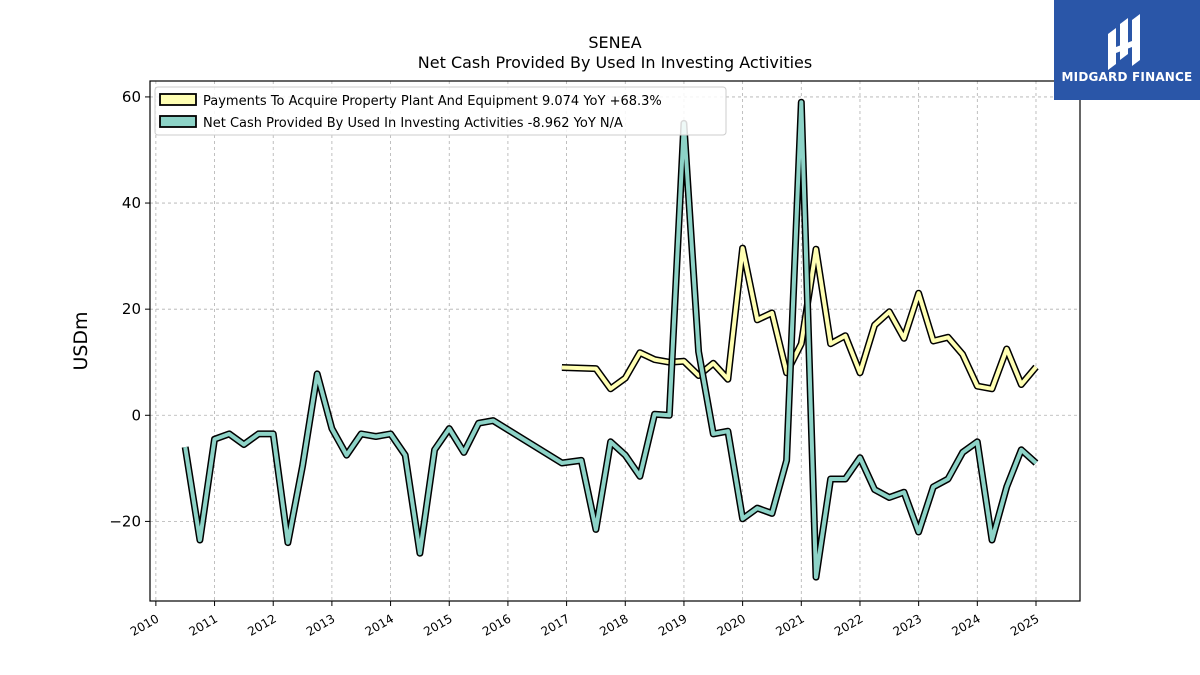 This screenshot has height=675, width=1200. What do you see at coordinates (555, 624) in the screenshot?
I see `x-tick-label: 2017` at bounding box center [555, 624].